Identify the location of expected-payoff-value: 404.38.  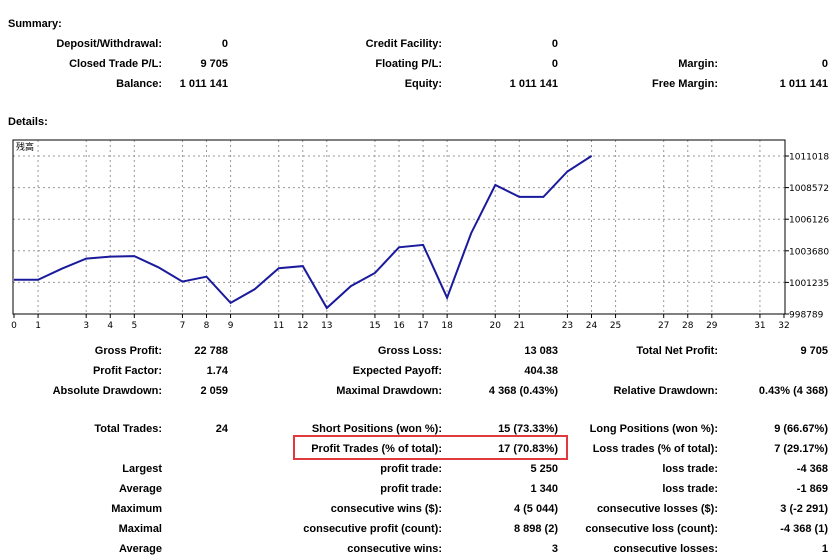
(541, 371).